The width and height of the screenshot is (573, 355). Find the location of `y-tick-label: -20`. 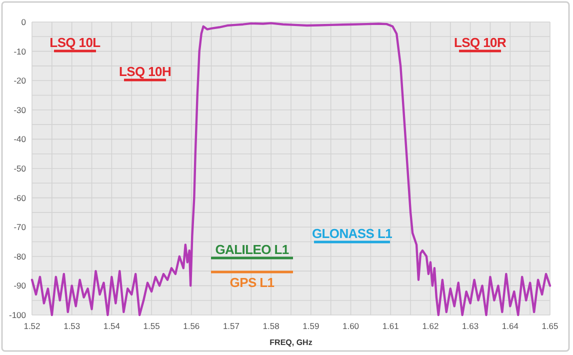

y-tick-label: -20 is located at coordinates (20, 81).